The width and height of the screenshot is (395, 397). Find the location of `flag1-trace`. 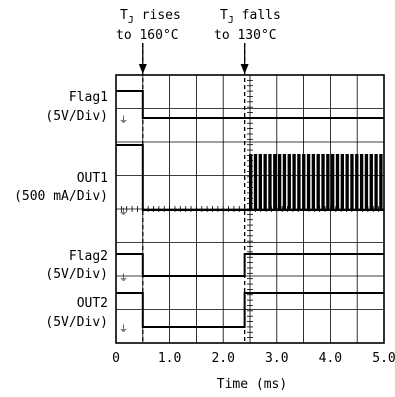

flag1-trace is located at coordinates (250, 104).